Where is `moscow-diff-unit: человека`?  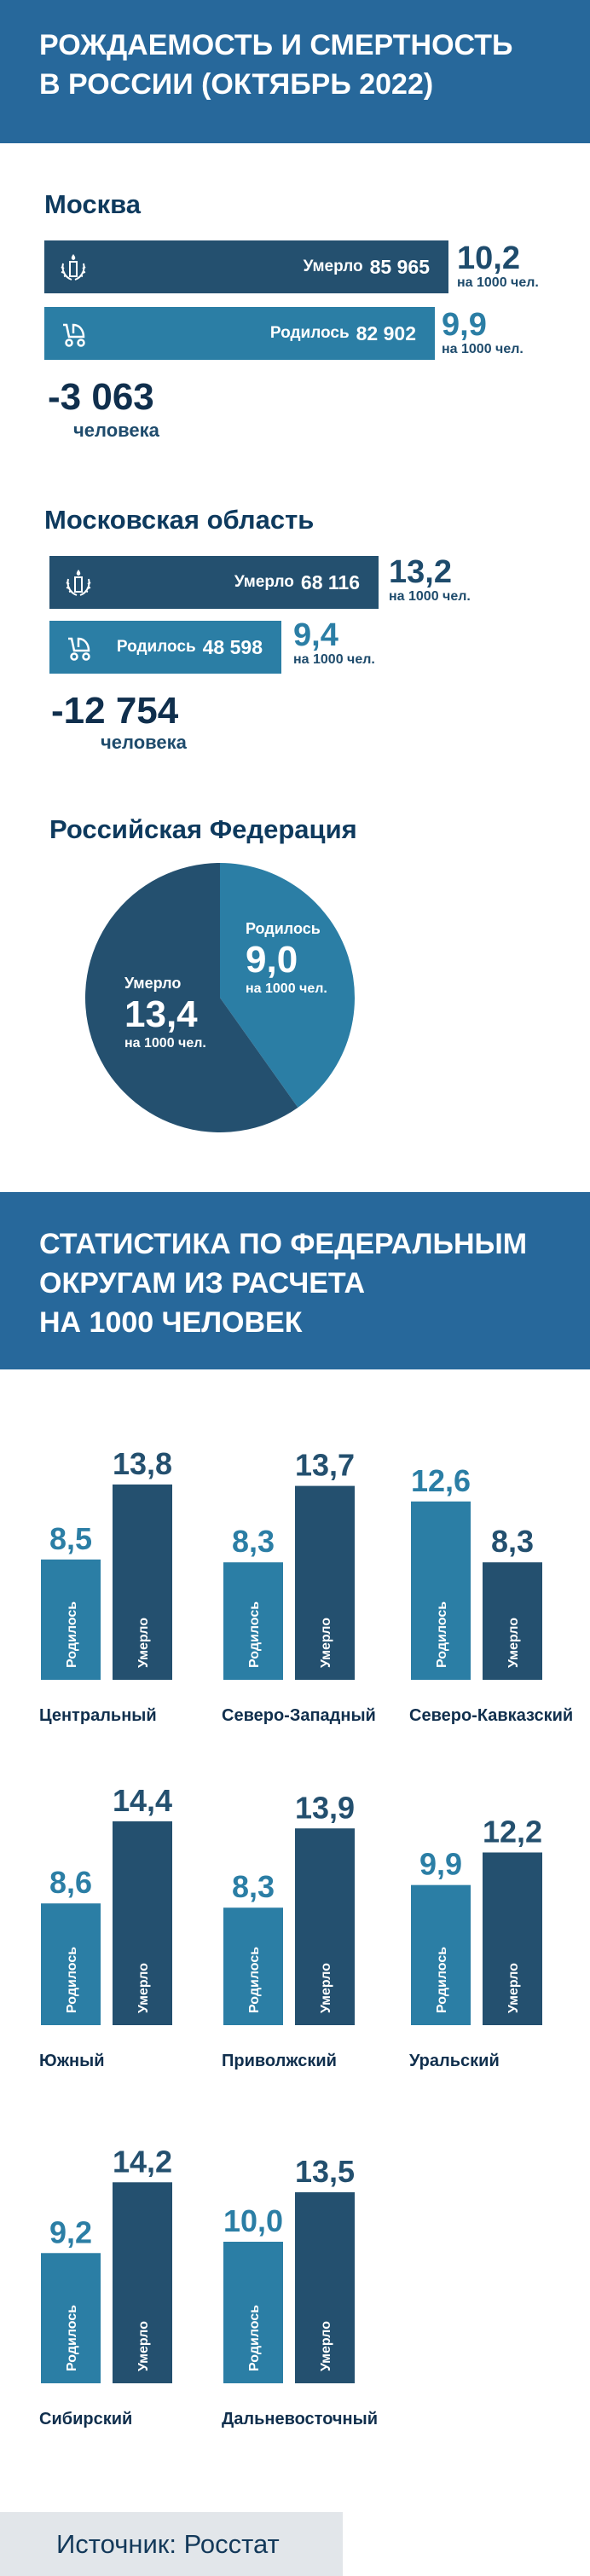 moscow-diff-unit: человека is located at coordinates (116, 430).